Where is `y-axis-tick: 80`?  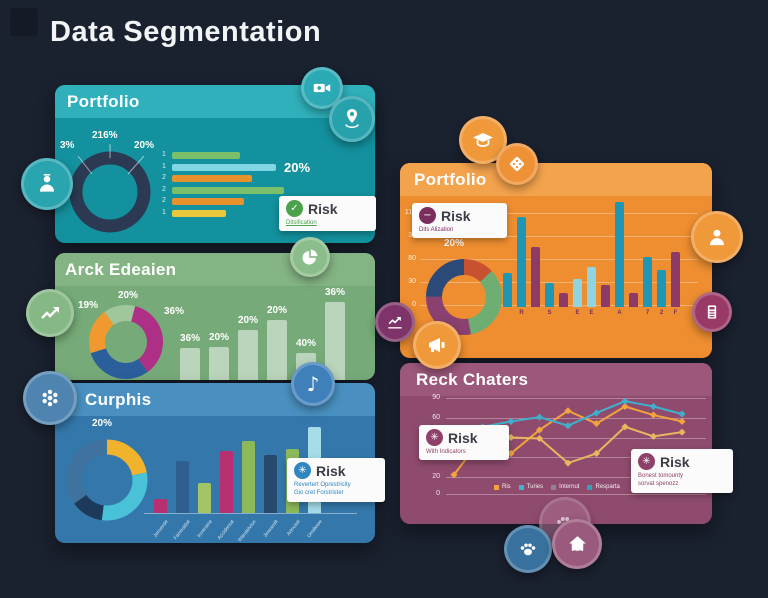 y-axis-tick: 80 is located at coordinates (412, 258).